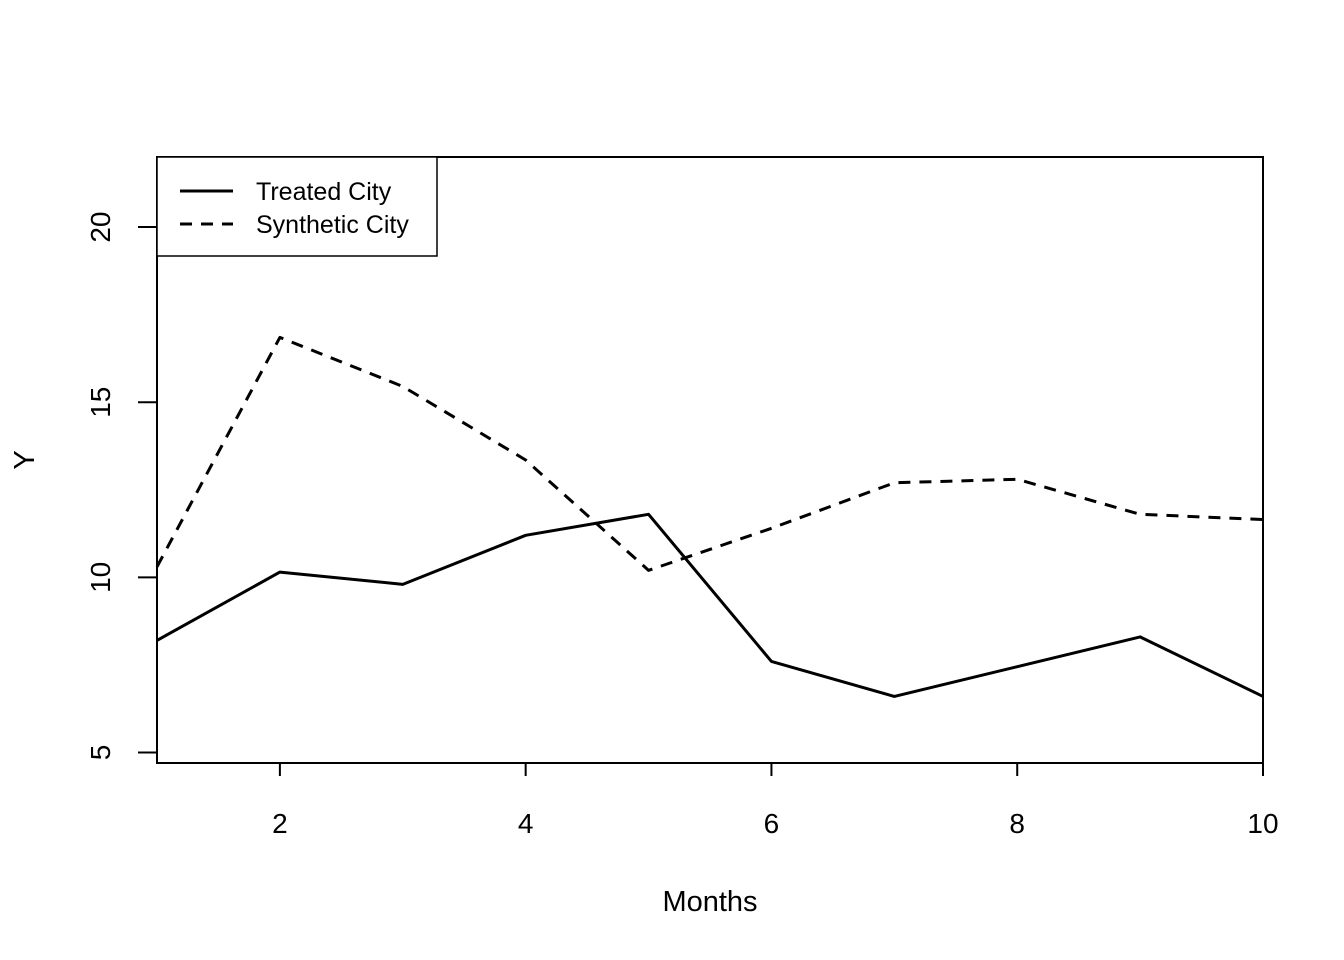 The image size is (1344, 960). What do you see at coordinates (121, 485) in the screenshot?
I see `y-axis: 5 10 15 20` at bounding box center [121, 485].